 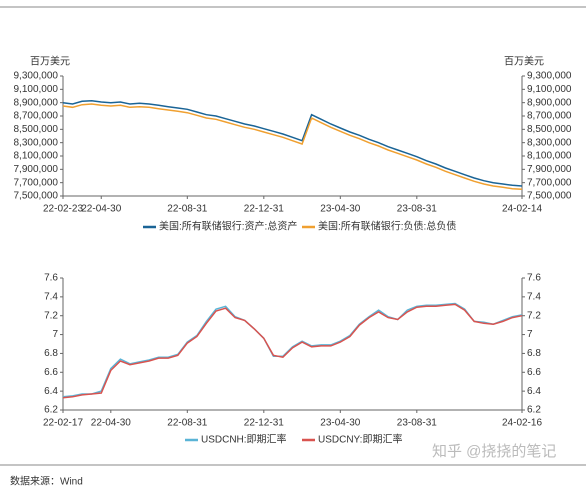 I want to click on y-tick-label: 6.6, so click(x=51, y=372).